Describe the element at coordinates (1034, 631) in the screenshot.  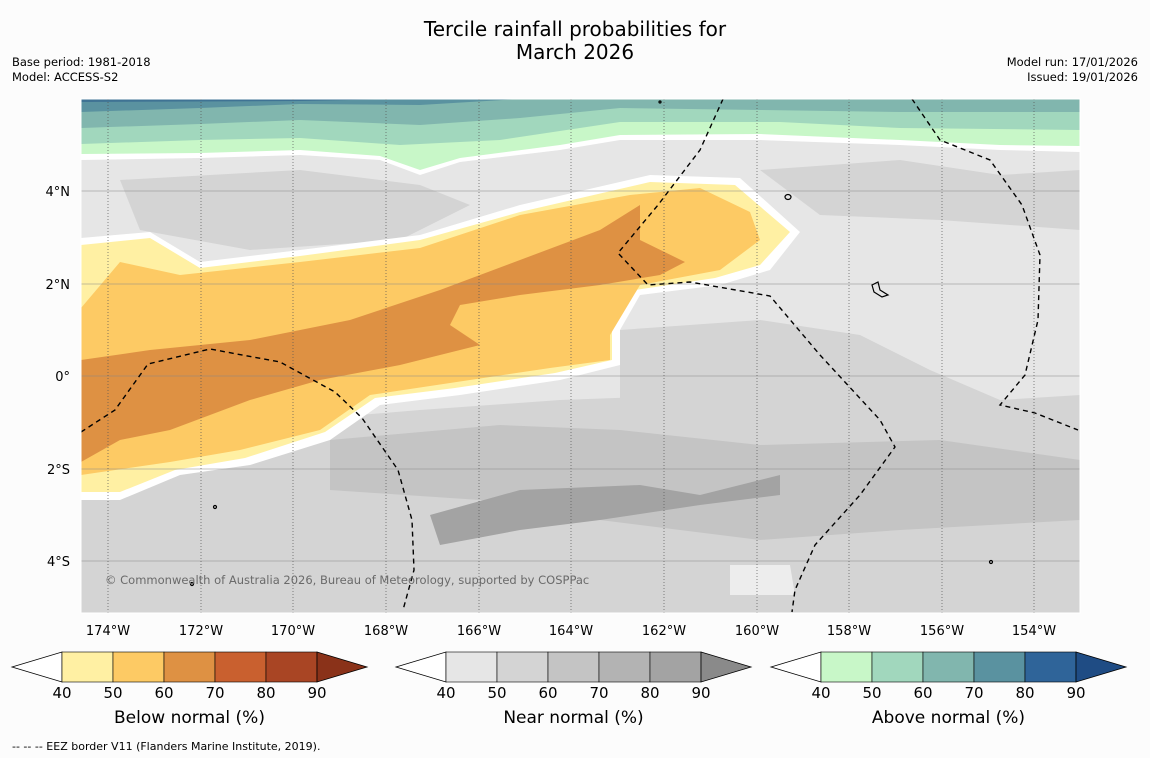
I see `longitude-label: 154°W` at that location.